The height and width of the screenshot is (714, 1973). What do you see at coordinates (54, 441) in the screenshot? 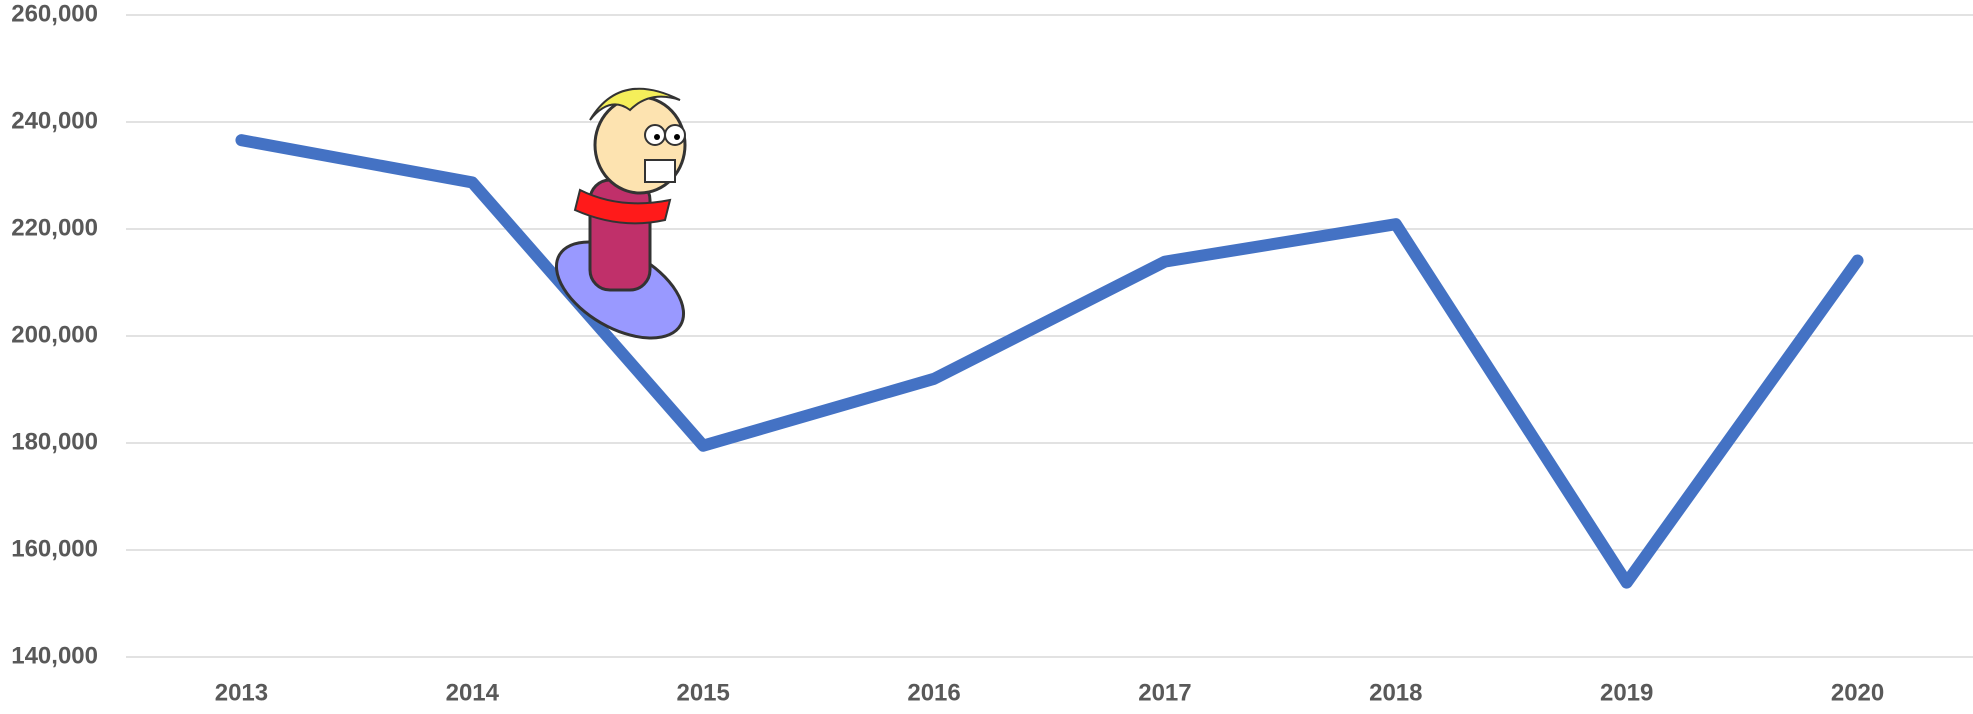
I see `y-tick-label: 180,000` at bounding box center [54, 441].